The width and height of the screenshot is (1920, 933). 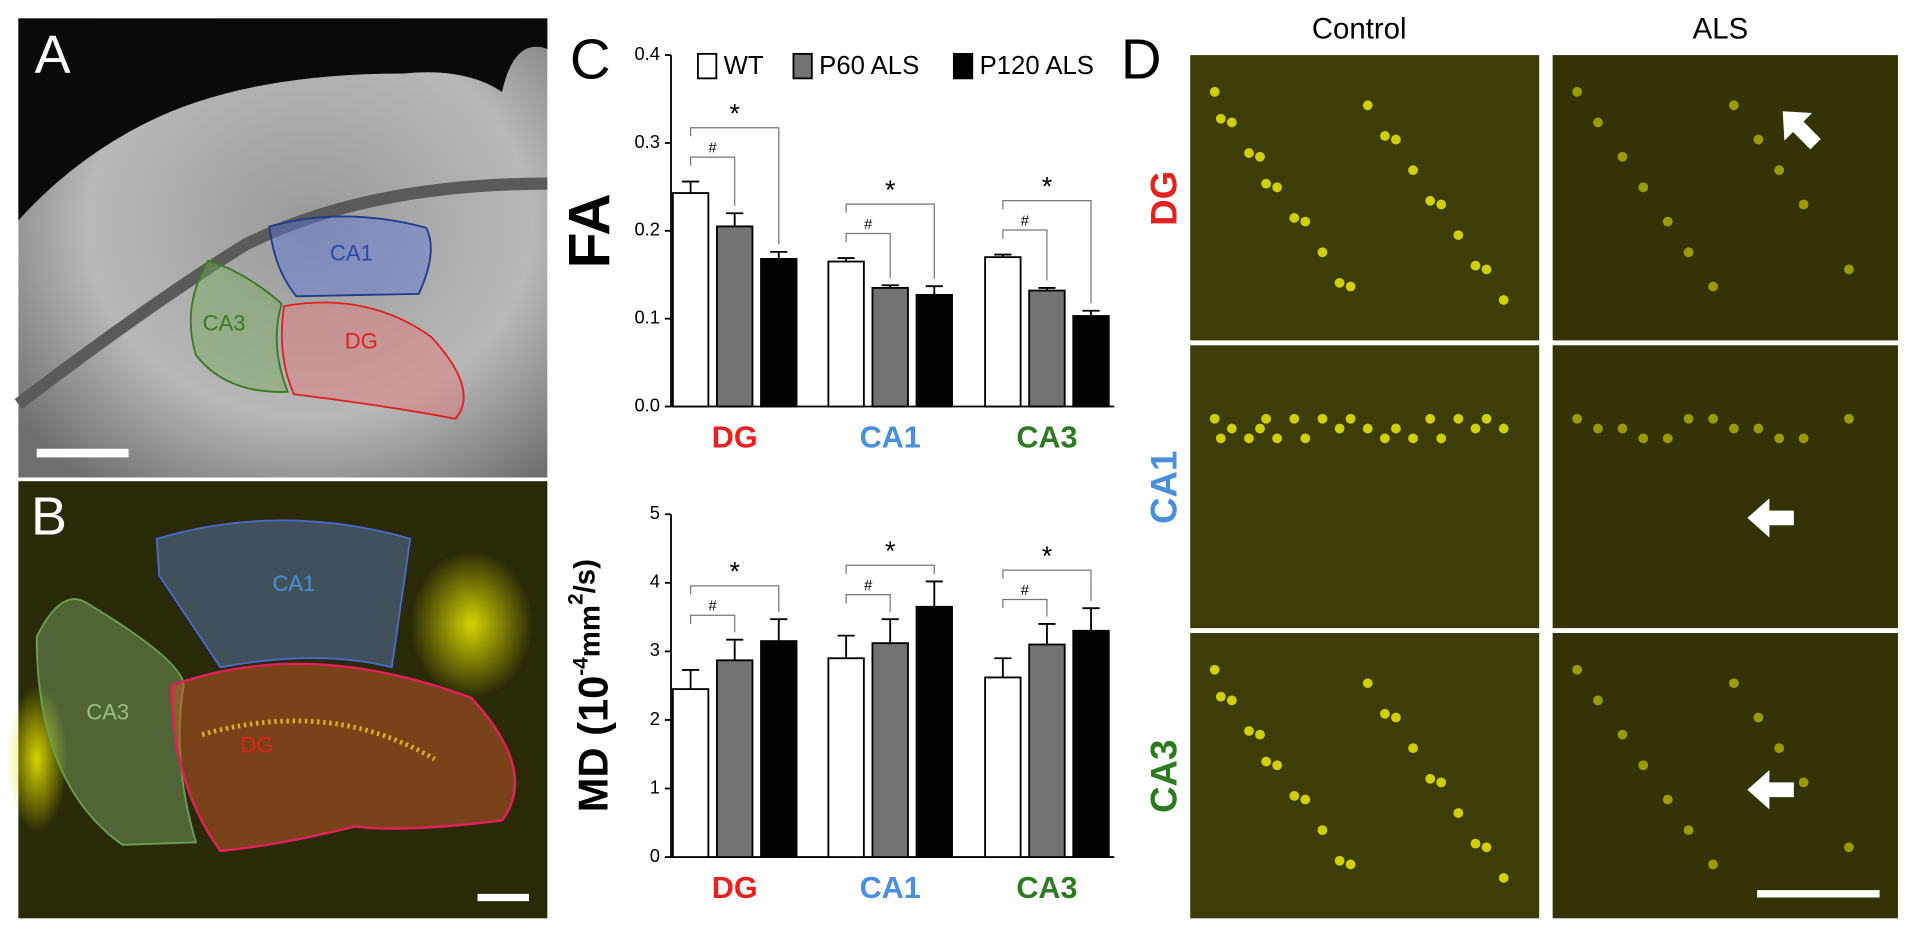 What do you see at coordinates (589, 230) in the screenshot?
I see `y-axis-label: FA` at bounding box center [589, 230].